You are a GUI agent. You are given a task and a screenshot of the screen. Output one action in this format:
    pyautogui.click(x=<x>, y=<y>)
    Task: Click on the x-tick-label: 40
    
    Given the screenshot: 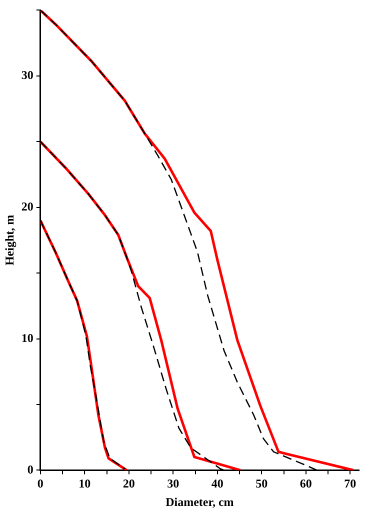 What is the action you would take?
    pyautogui.click(x=217, y=483)
    